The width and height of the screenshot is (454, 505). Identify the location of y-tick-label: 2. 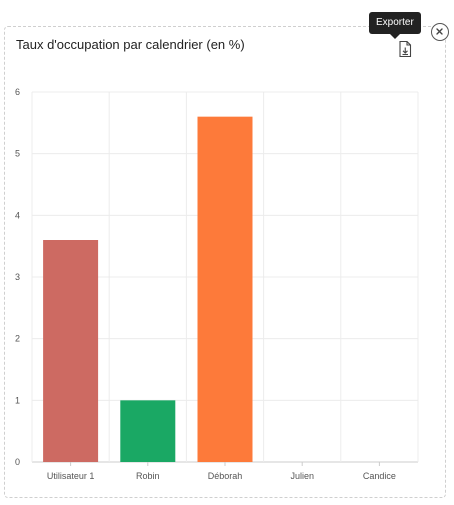
(17, 339).